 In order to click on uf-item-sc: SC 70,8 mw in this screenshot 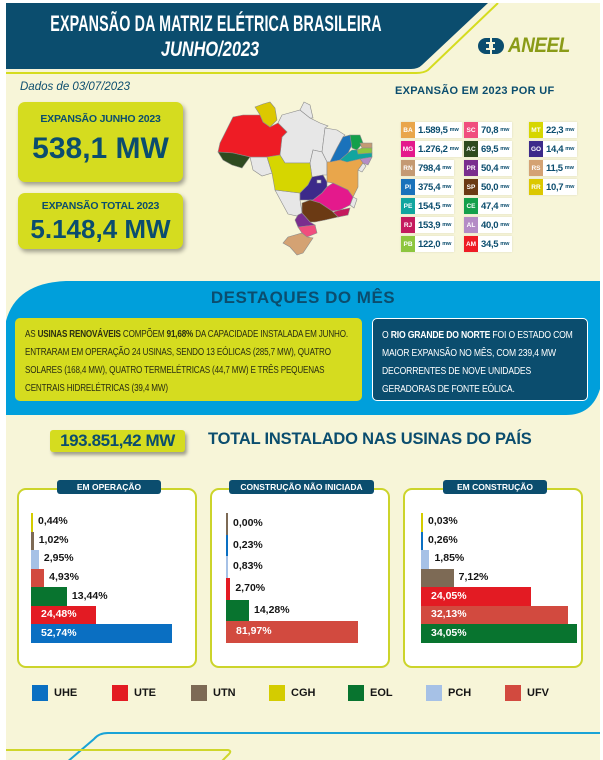, I will do `click(488, 130)`.